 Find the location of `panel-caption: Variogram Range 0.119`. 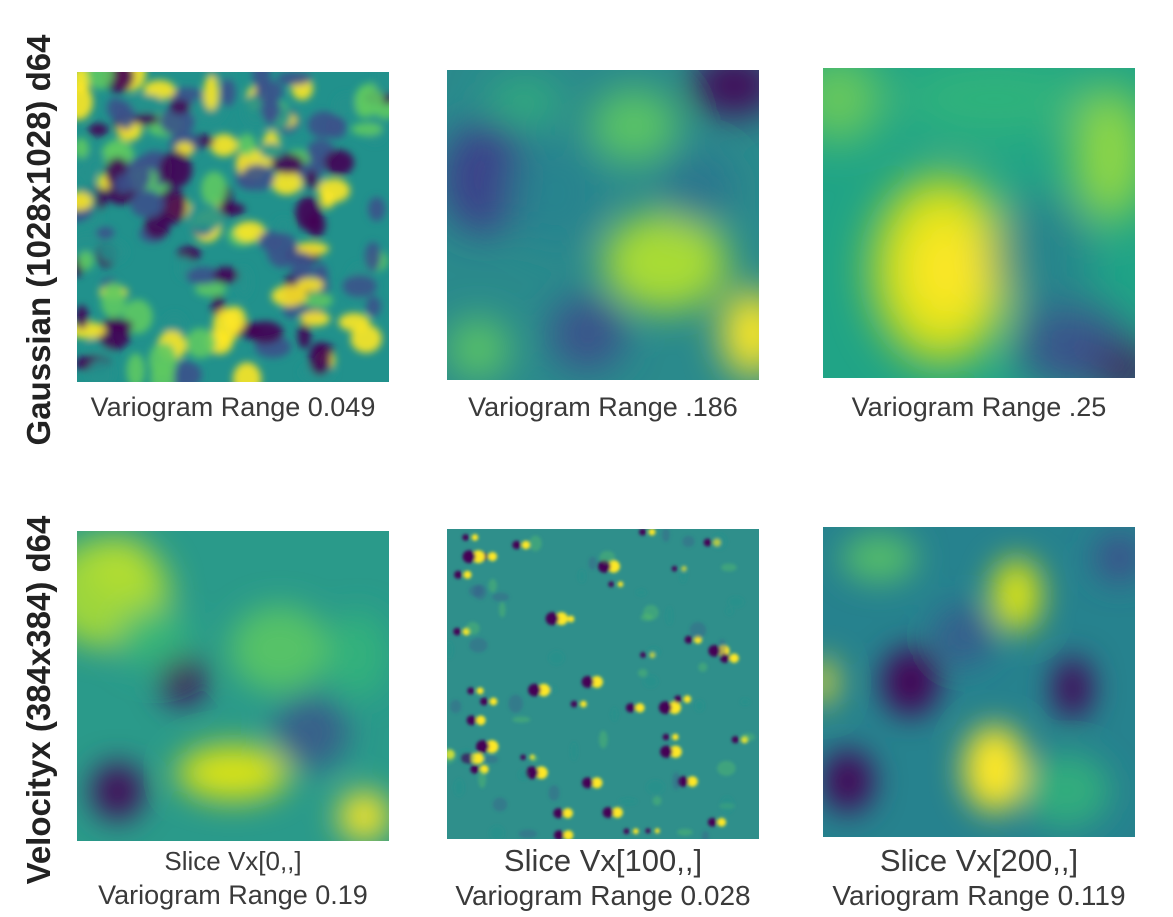

panel-caption: Variogram Range 0.119 is located at coordinates (979, 895).